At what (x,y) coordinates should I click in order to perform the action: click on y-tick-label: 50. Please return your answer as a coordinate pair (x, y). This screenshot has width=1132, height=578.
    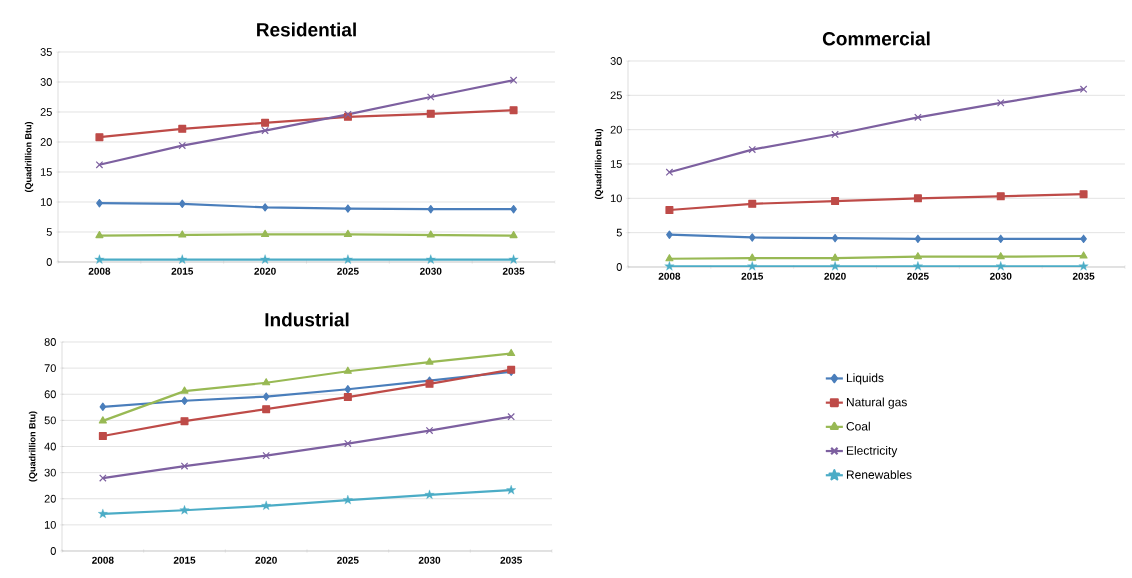
    Looking at the image, I should click on (50, 420).